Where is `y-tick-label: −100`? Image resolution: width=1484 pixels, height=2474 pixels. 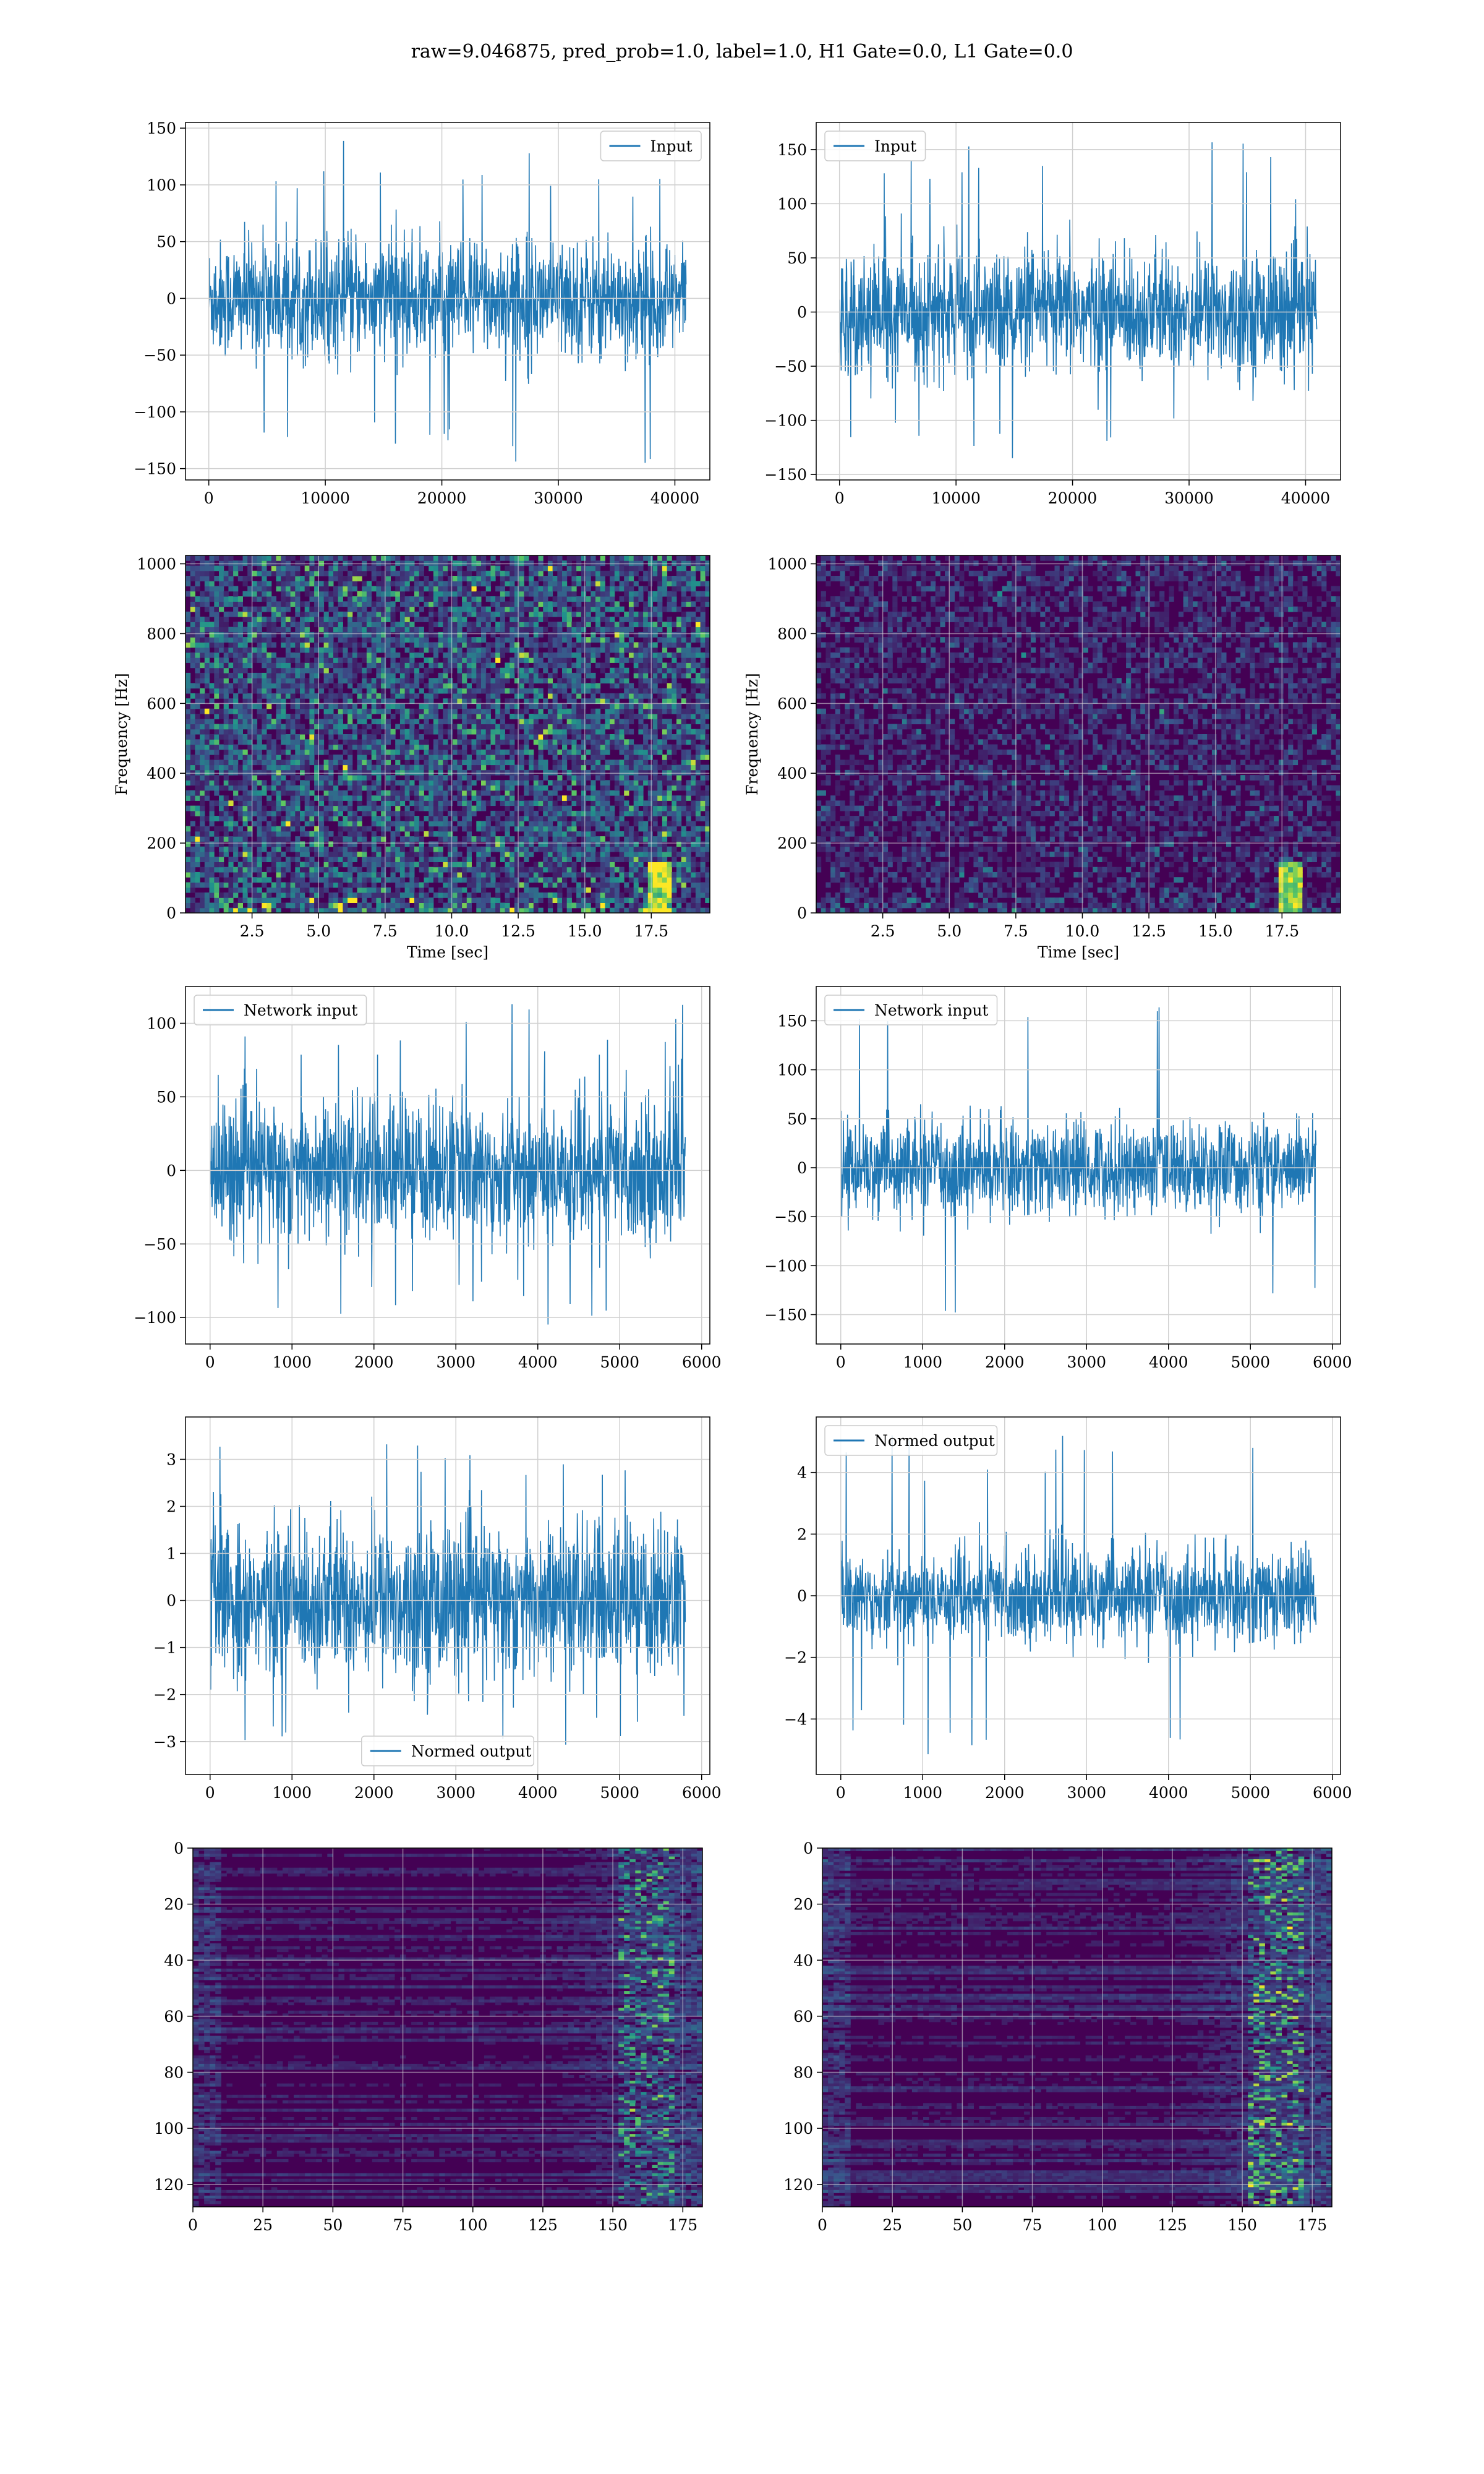 y-tick-label: −100 is located at coordinates (785, 421).